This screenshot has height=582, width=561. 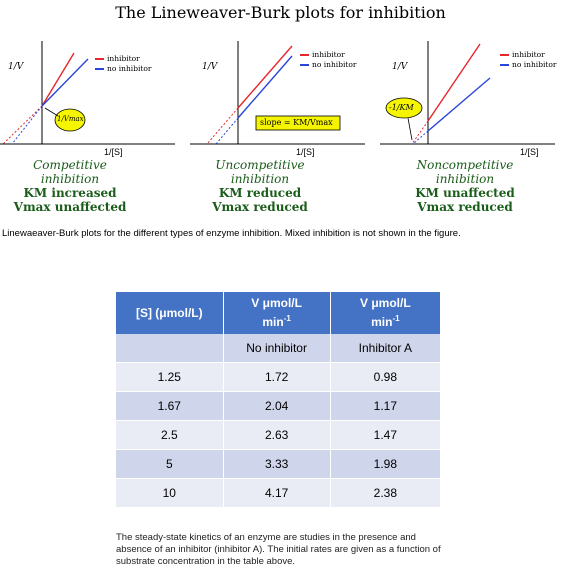 I want to click on table-cell: 1.47, so click(x=386, y=435).